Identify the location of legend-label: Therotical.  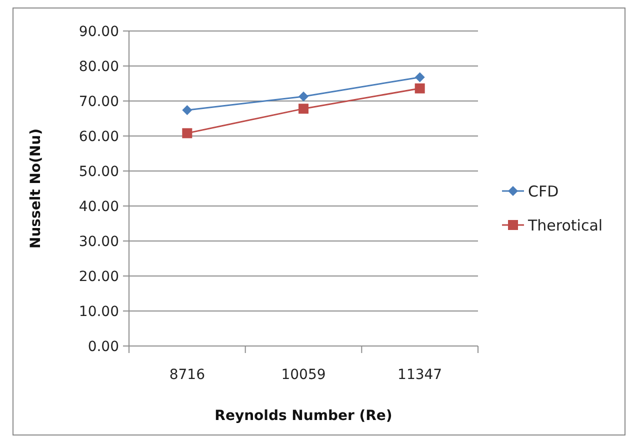
(565, 225).